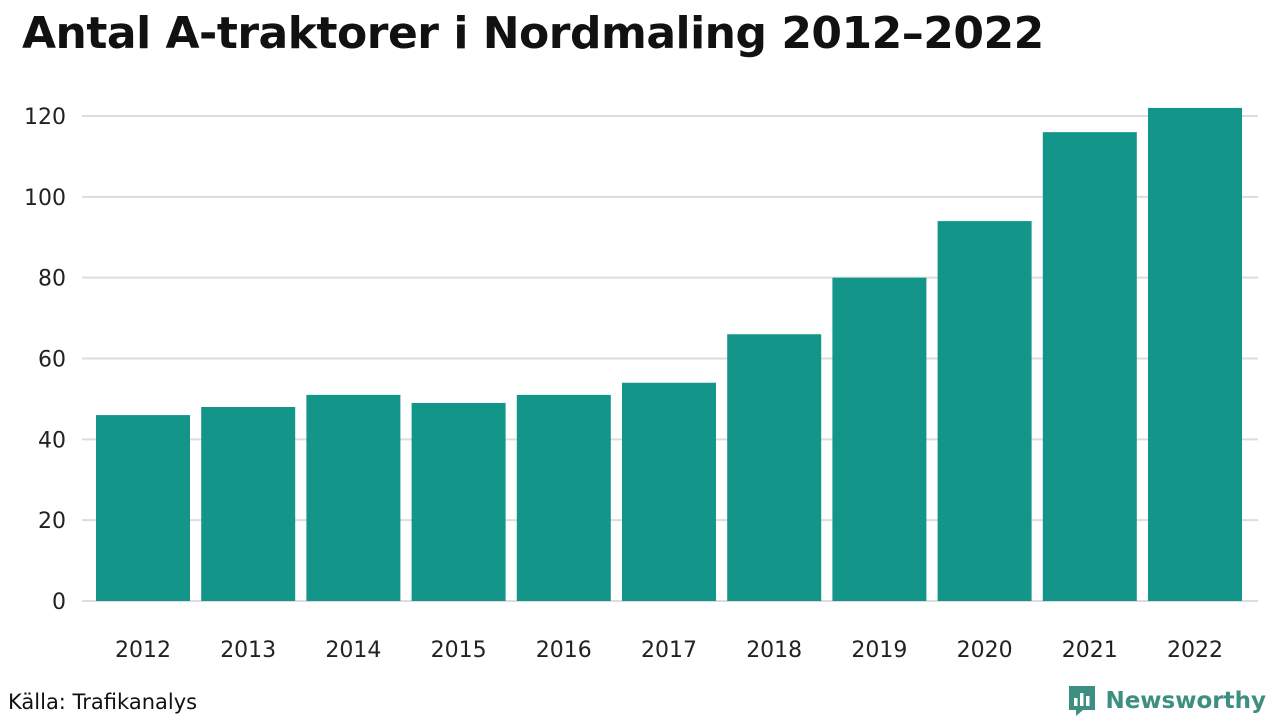  I want to click on x-tick-label: 2018, so click(774, 650).